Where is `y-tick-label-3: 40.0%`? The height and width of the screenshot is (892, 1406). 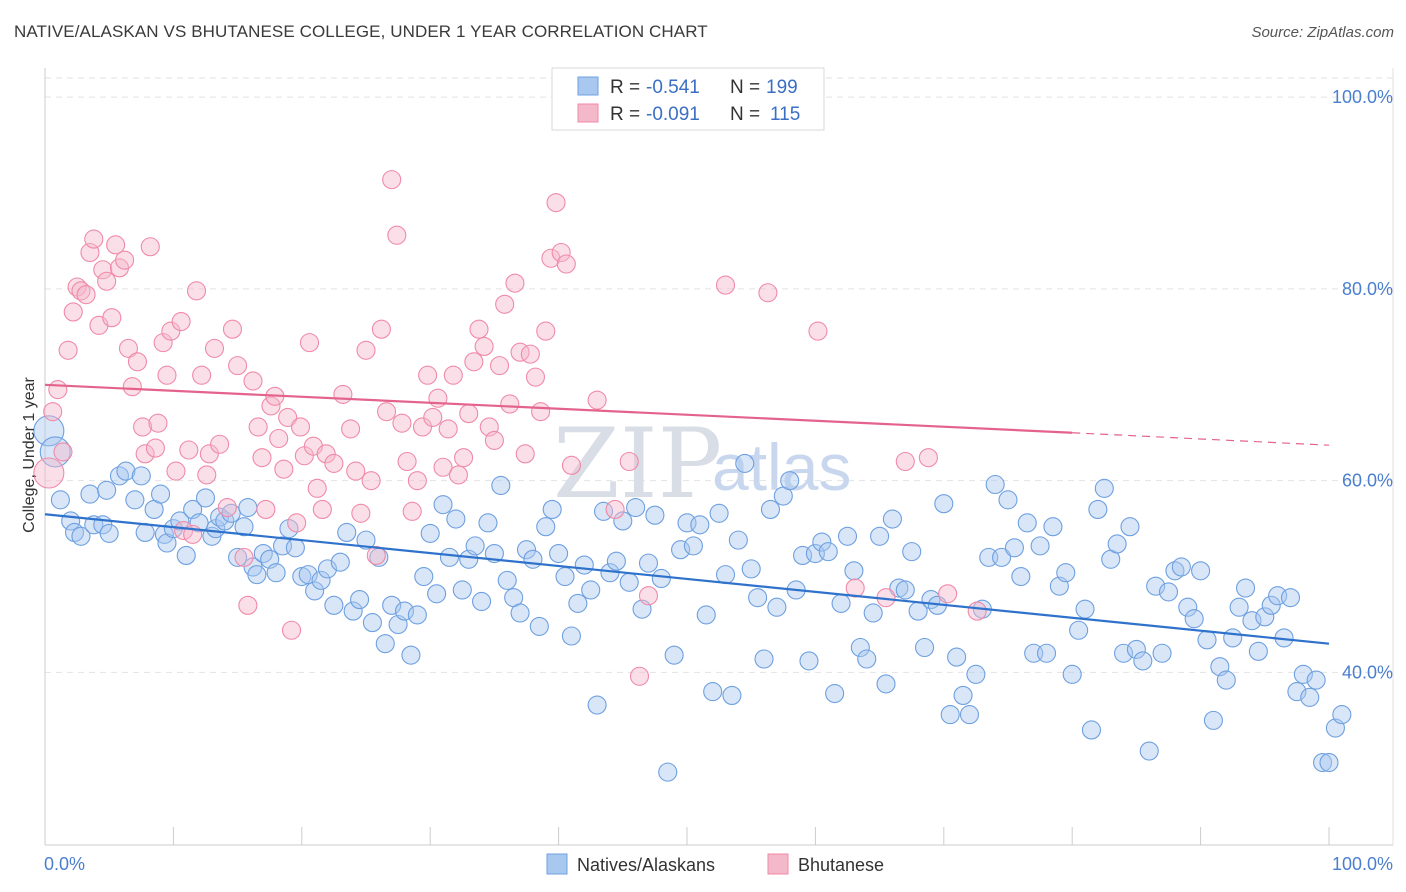 y-tick-label-3: 40.0% is located at coordinates (1367, 672).